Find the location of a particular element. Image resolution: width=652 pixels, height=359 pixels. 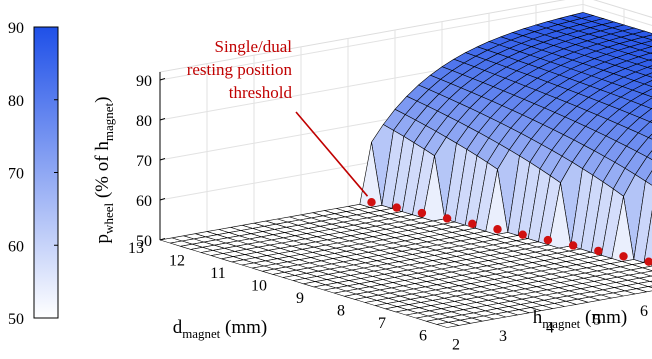

h-tick-label: 3 is located at coordinates (503, 336).